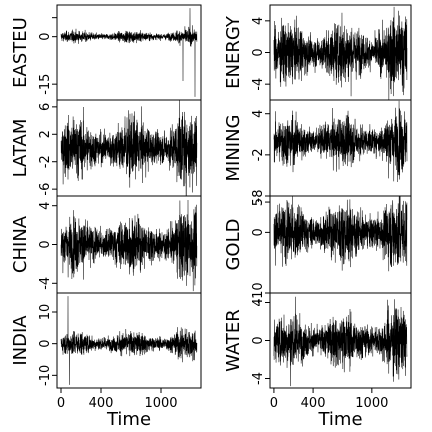 The width and height of the screenshot is (432, 432). I want to click on panel-label-water: WATER, so click(233, 340).